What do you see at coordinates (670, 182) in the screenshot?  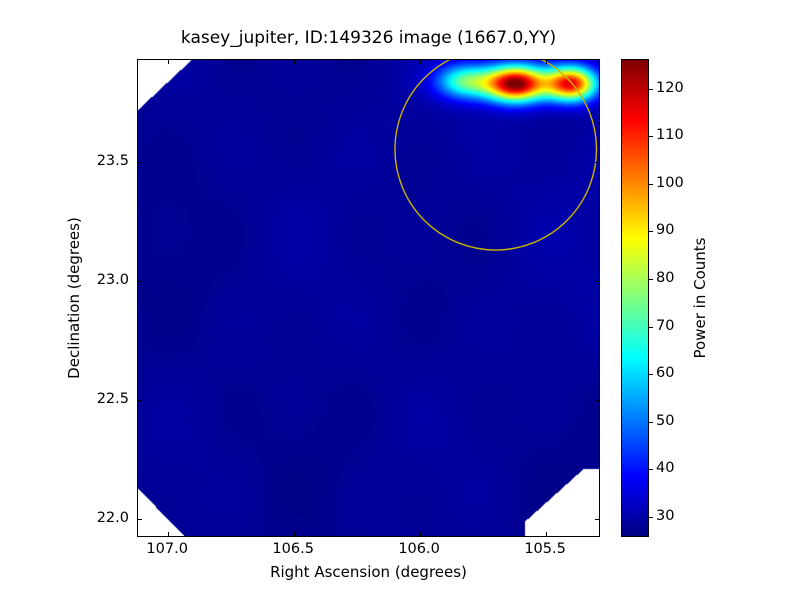 I see `colorbar-tick-label: 100` at bounding box center [670, 182].